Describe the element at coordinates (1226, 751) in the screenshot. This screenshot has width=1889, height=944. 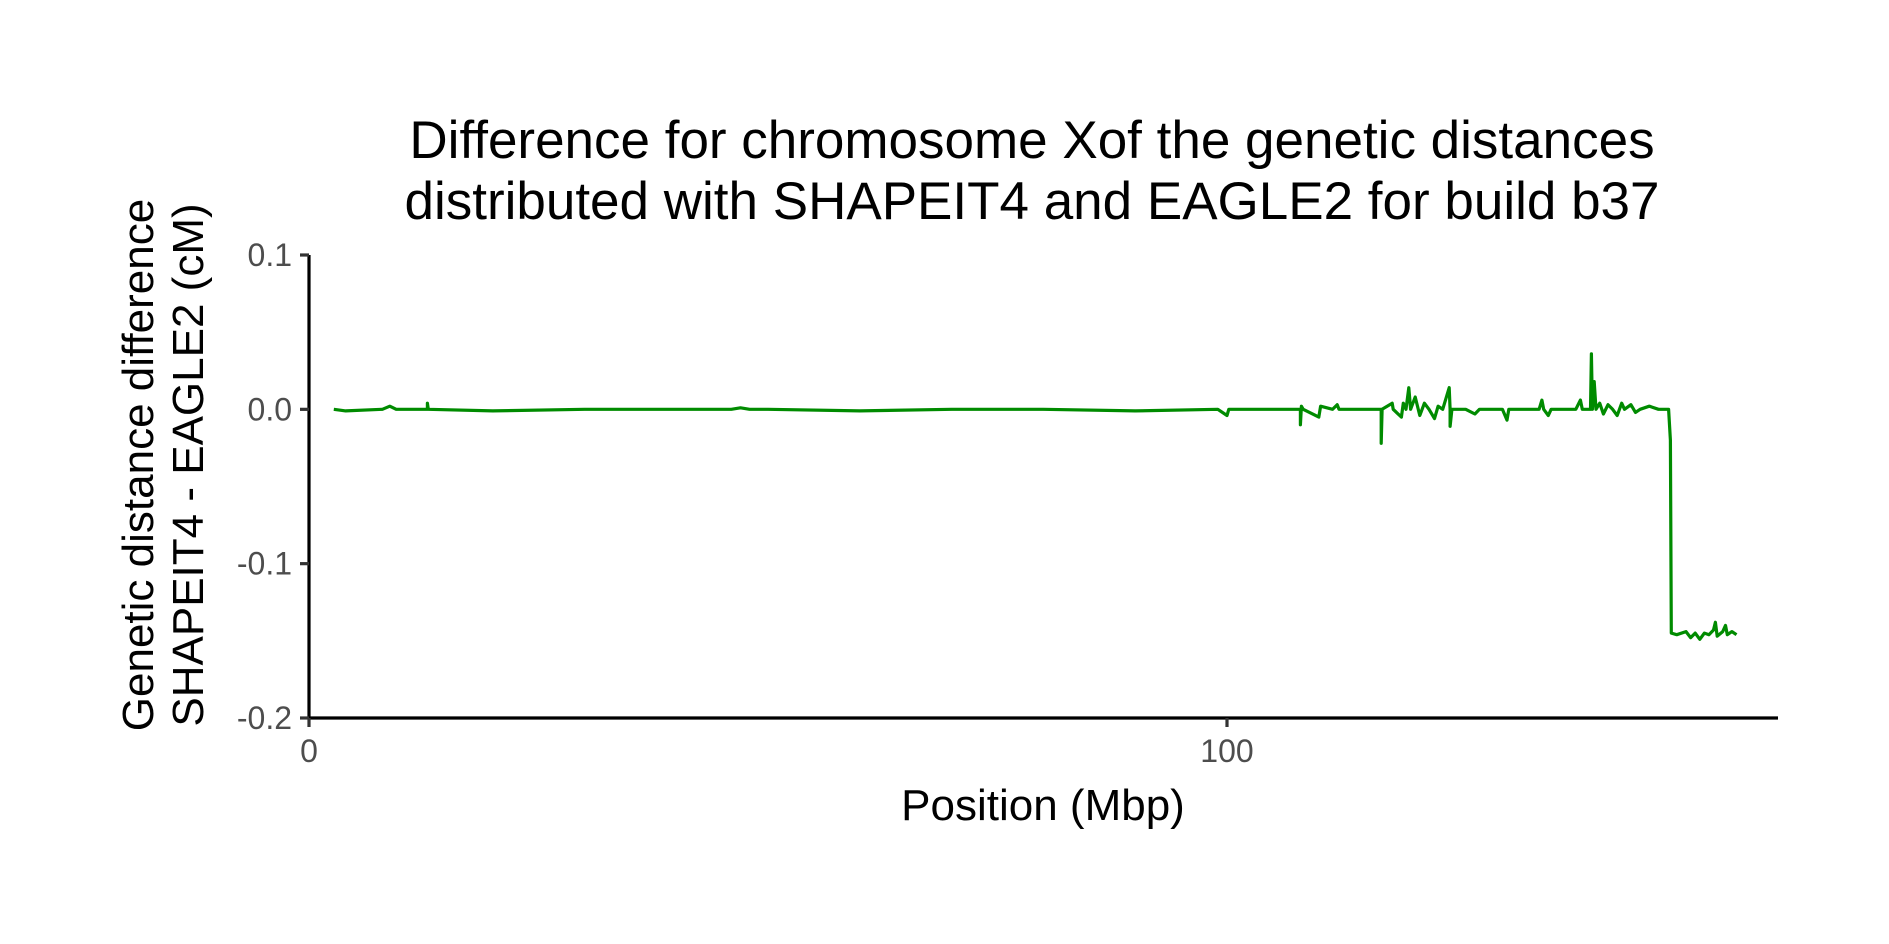
I see `x-tick-label: 100` at that location.